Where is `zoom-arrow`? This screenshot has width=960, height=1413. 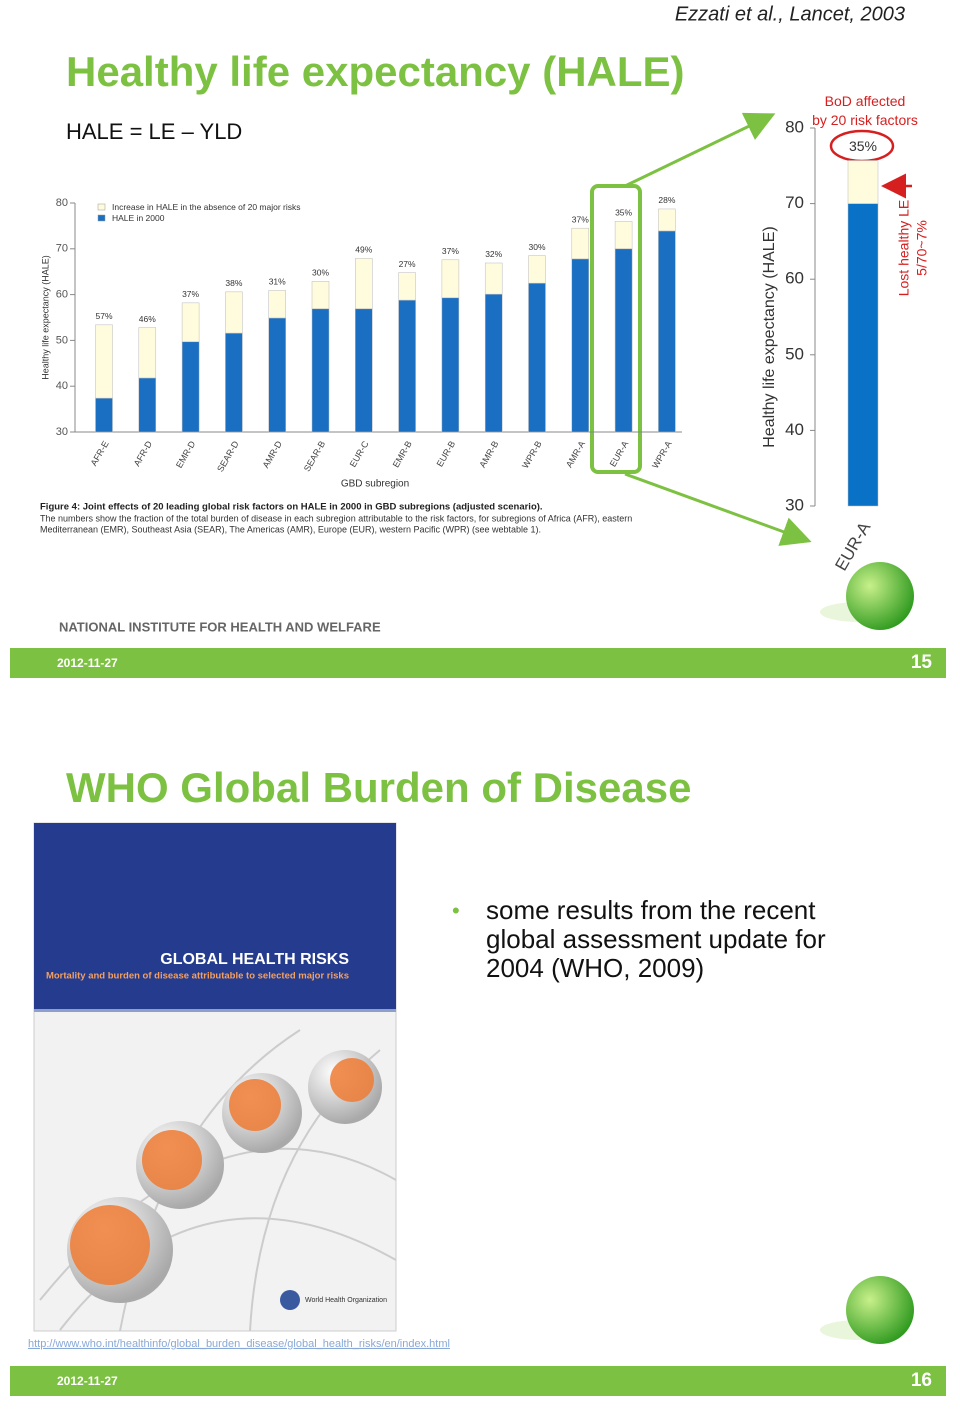 zoom-arrow is located at coordinates (700, 150).